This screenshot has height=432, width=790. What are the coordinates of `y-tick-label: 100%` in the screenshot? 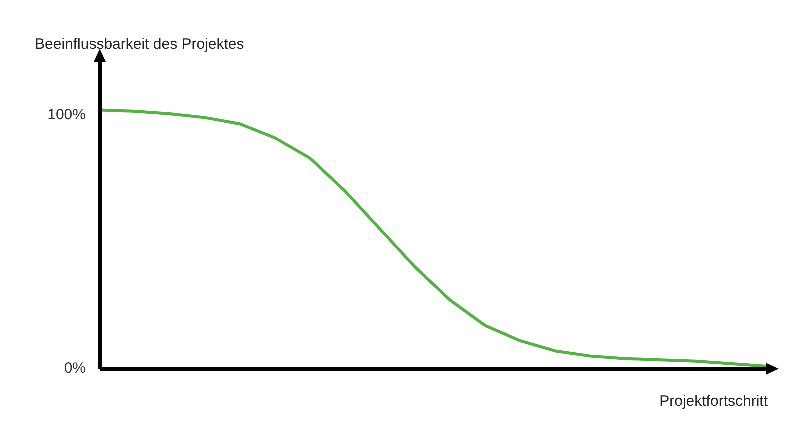 It's located at (67, 115).